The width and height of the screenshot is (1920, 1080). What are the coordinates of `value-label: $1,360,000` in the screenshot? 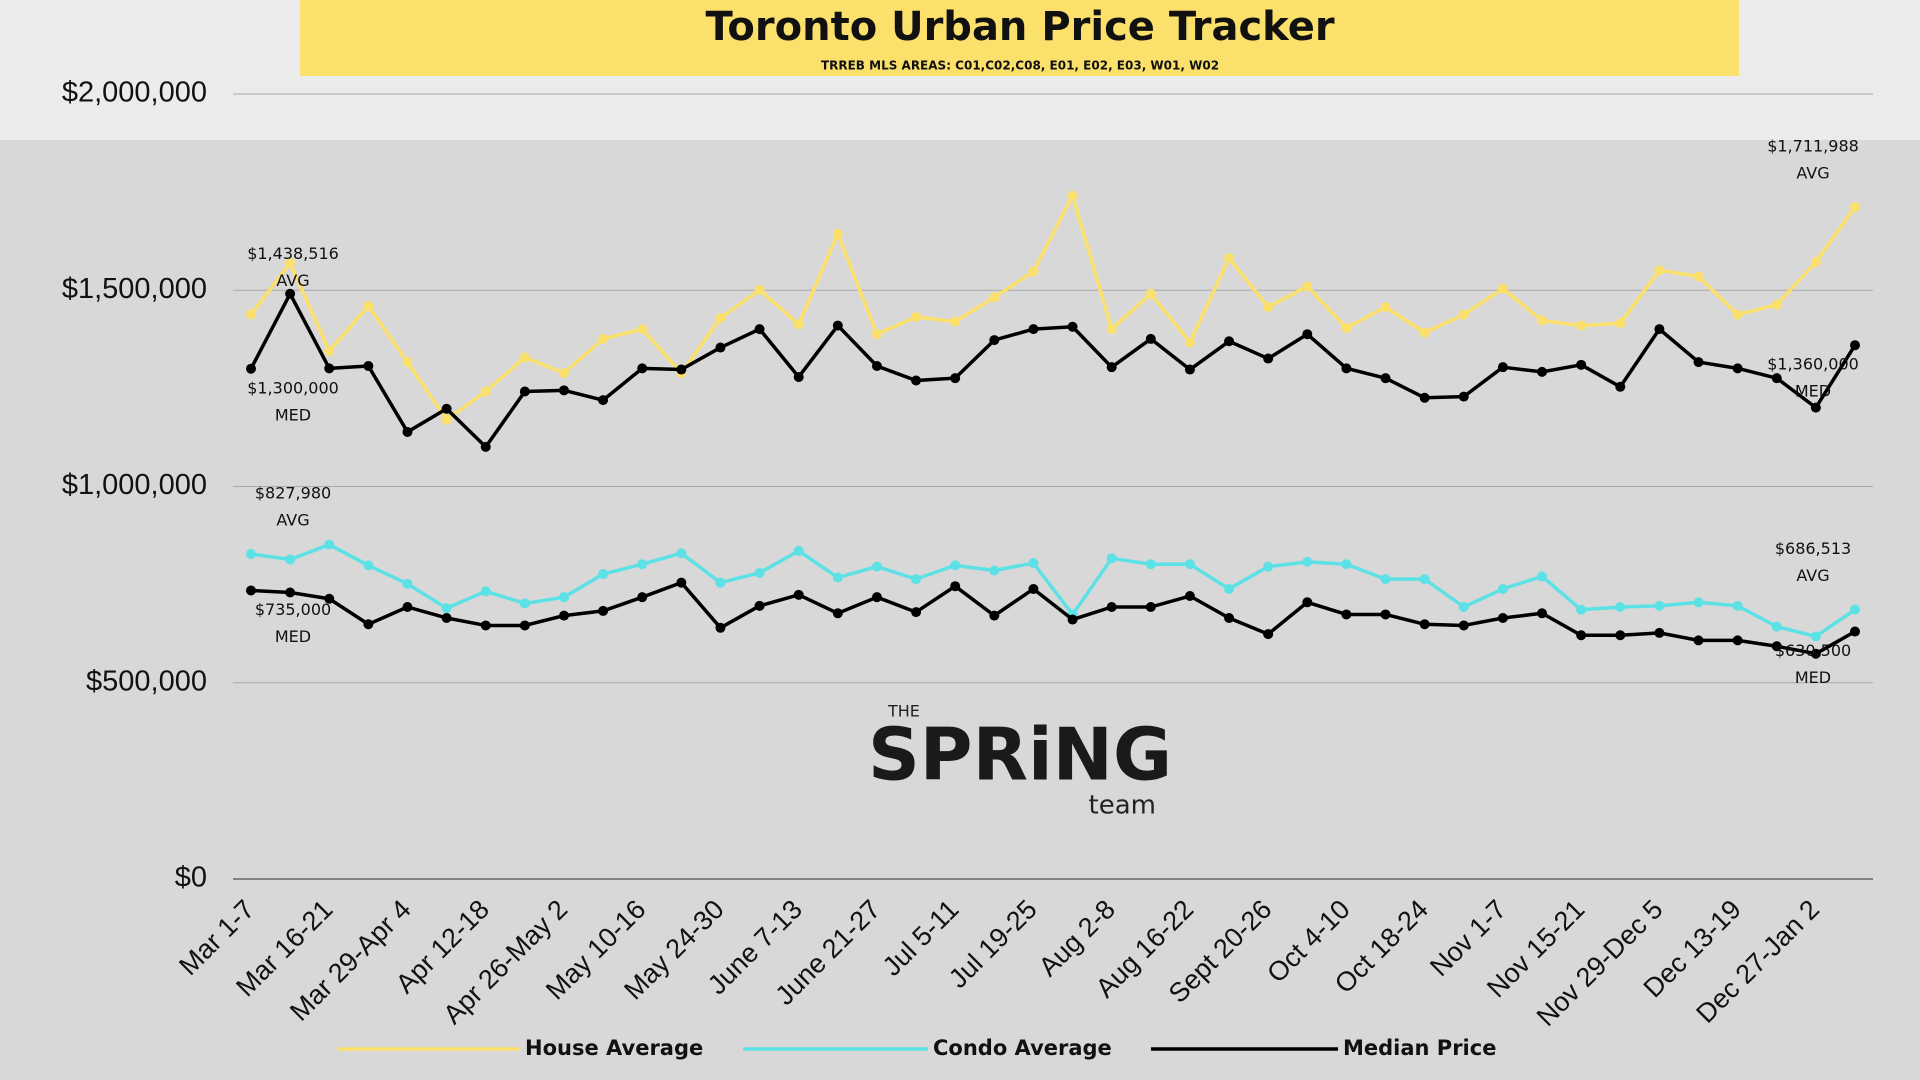 It's located at (1813, 364).